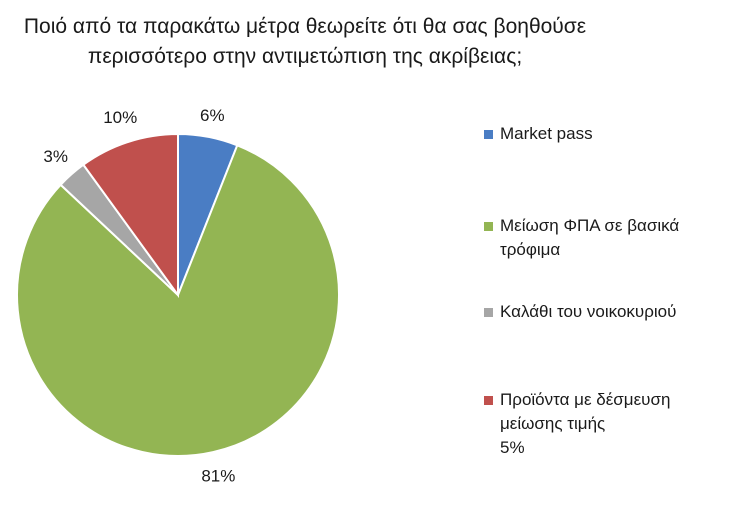 The width and height of the screenshot is (729, 513). What do you see at coordinates (120, 117) in the screenshot?
I see `pie-label-price-commitment: 10%` at bounding box center [120, 117].